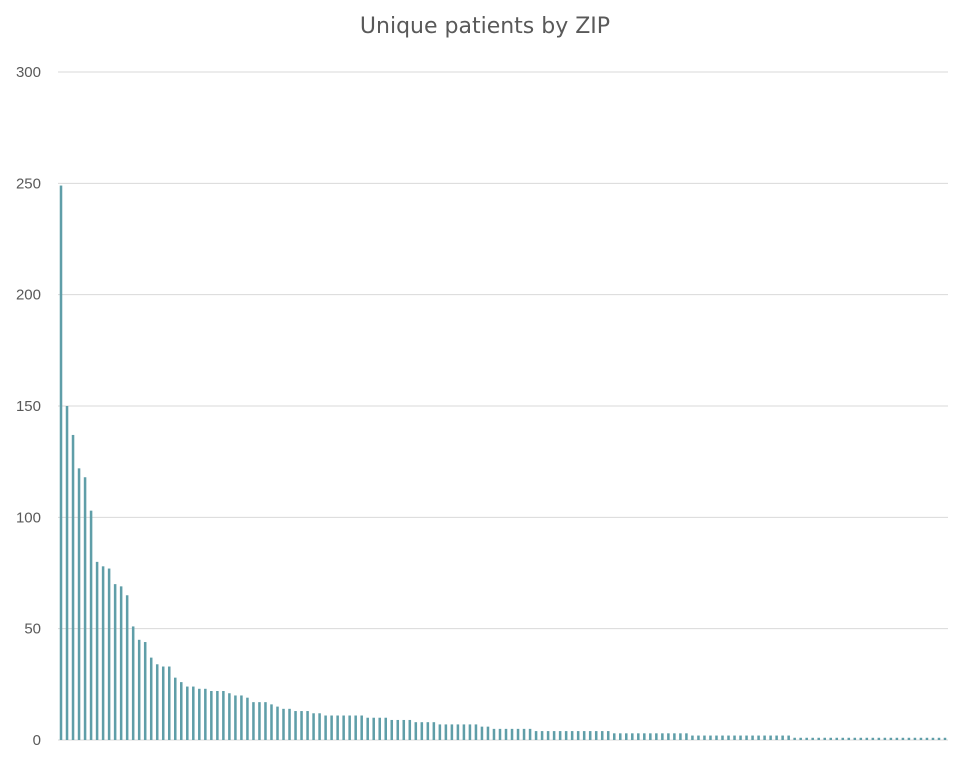  I want to click on y-tick-label: 0, so click(37, 740).